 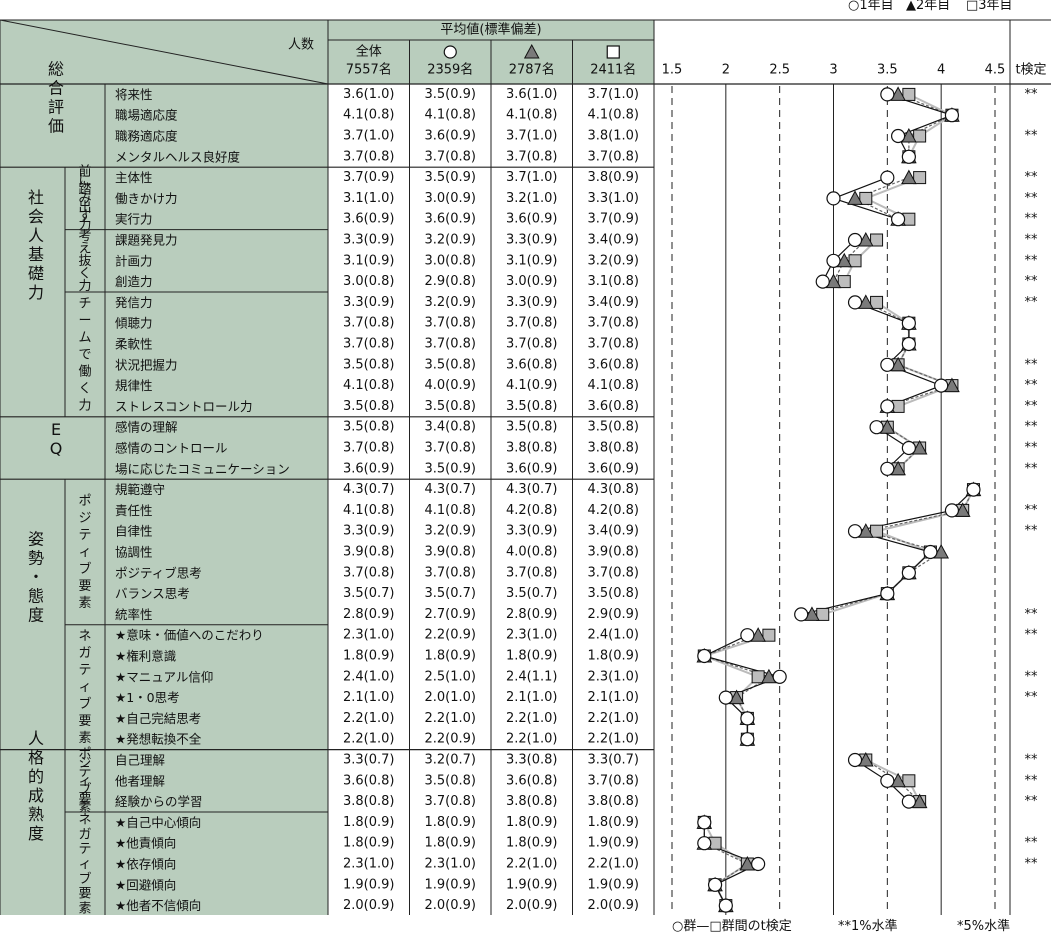 I want to click on row-value-g3: 3.3(0.7), so click(x=614, y=760).